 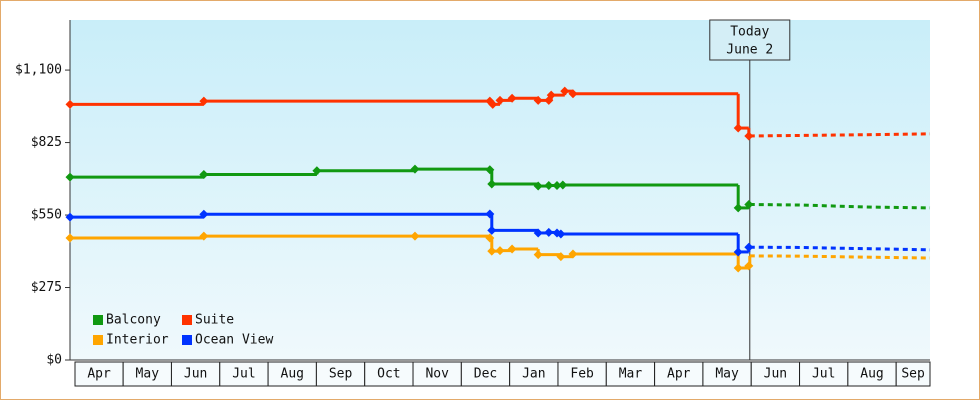 I want to click on y-tick-label: $550, so click(x=46, y=215).